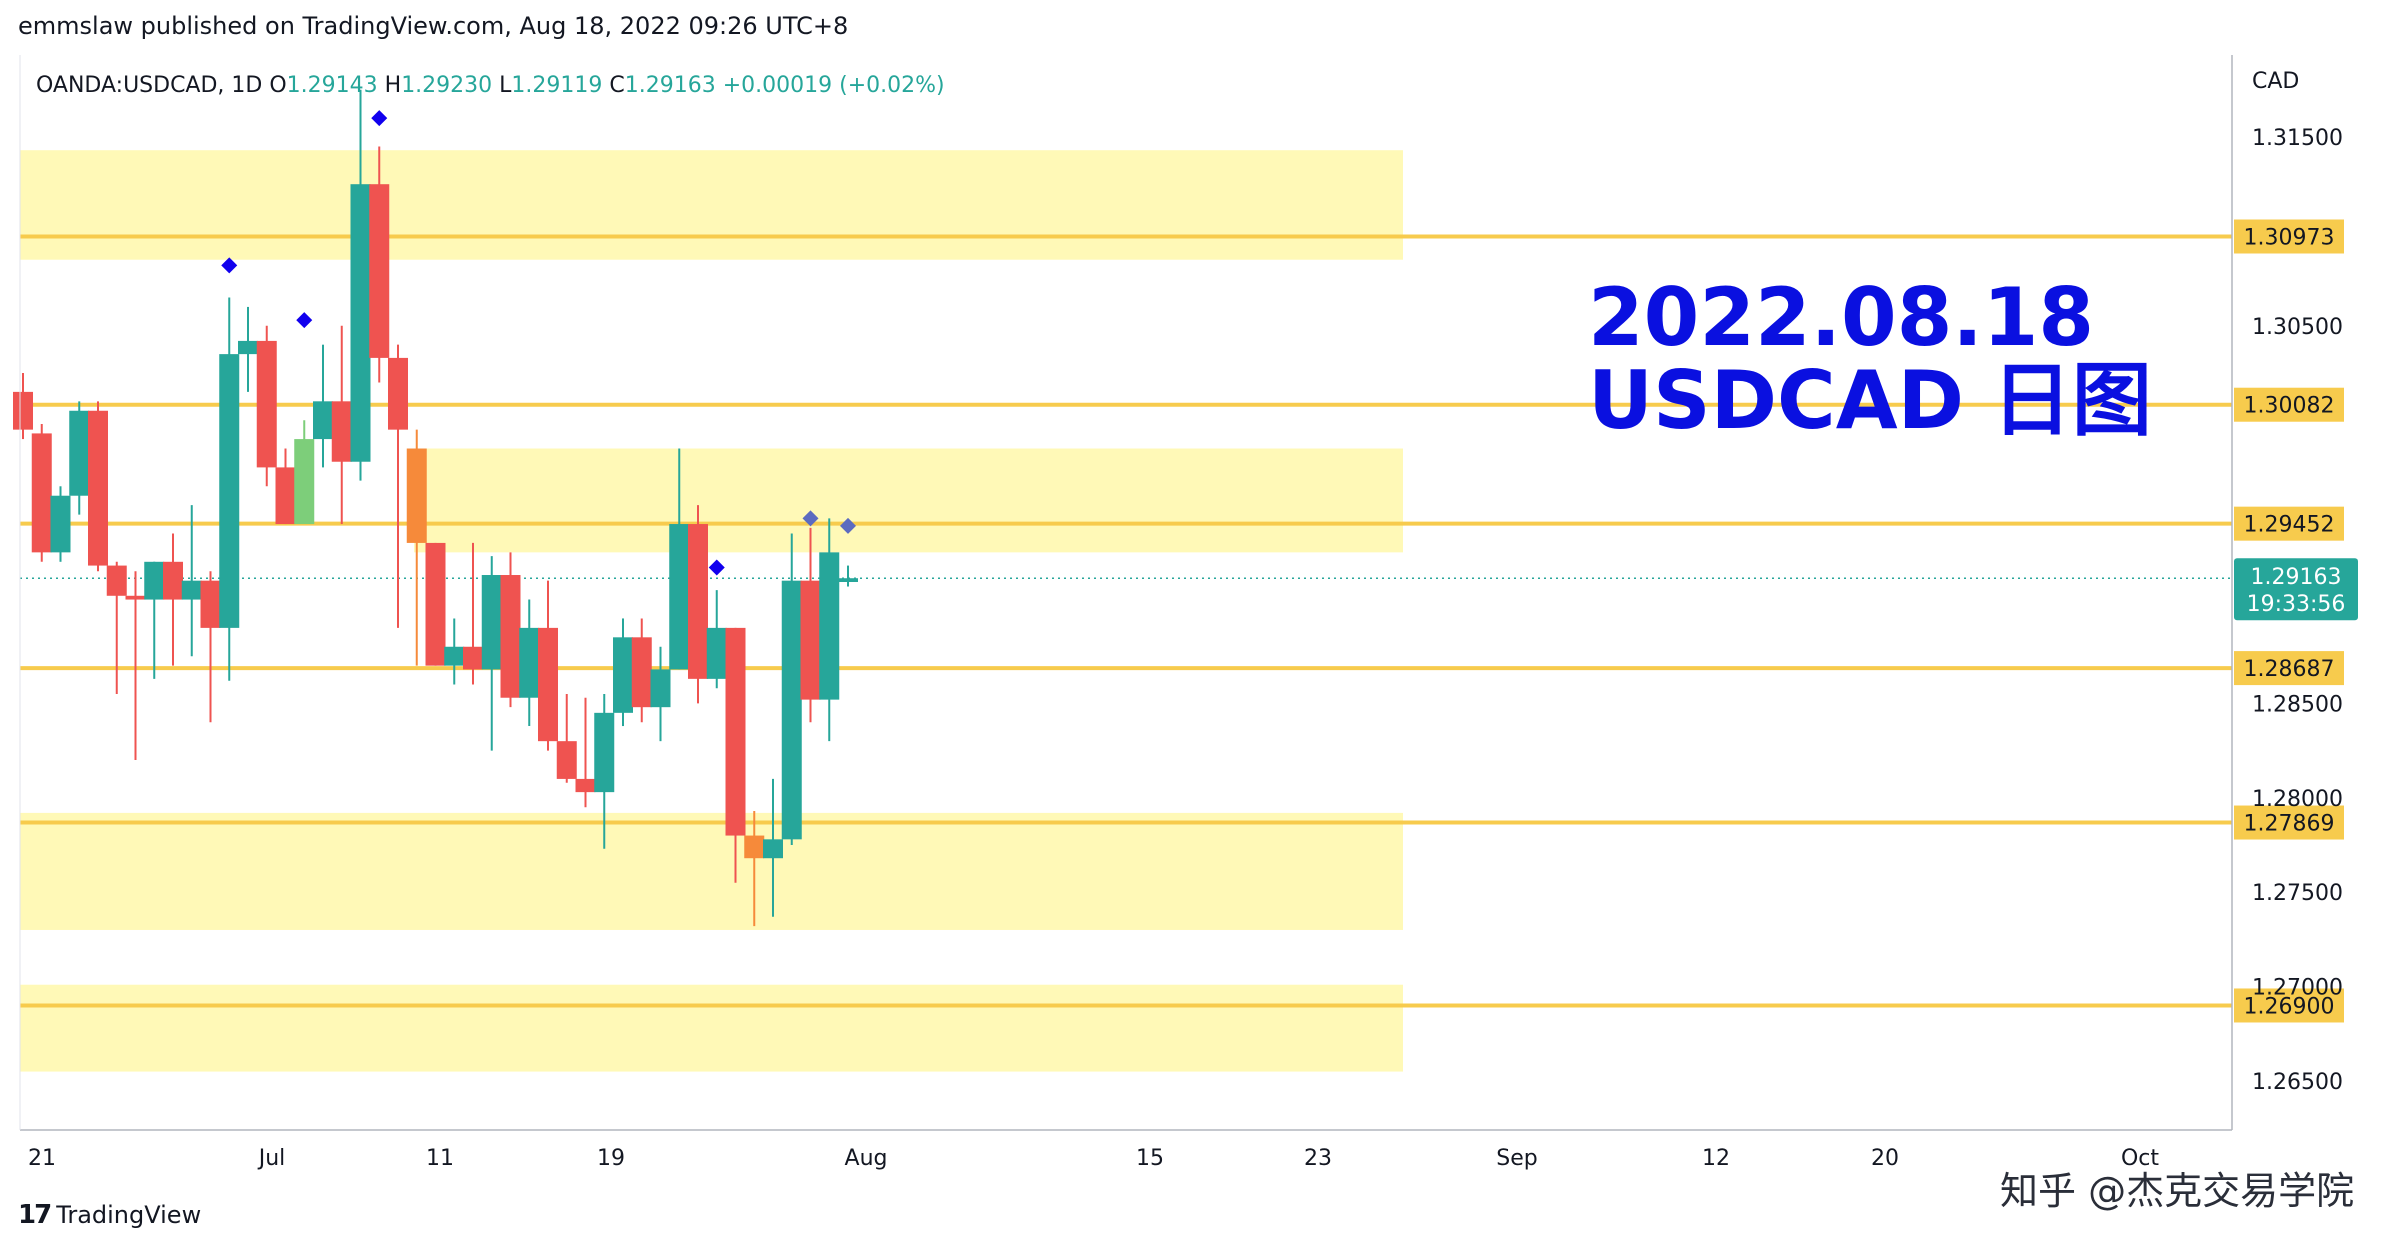 The height and width of the screenshot is (1258, 2388). What do you see at coordinates (2297, 1082) in the screenshot?
I see `y-tick-label: 1.26500` at bounding box center [2297, 1082].